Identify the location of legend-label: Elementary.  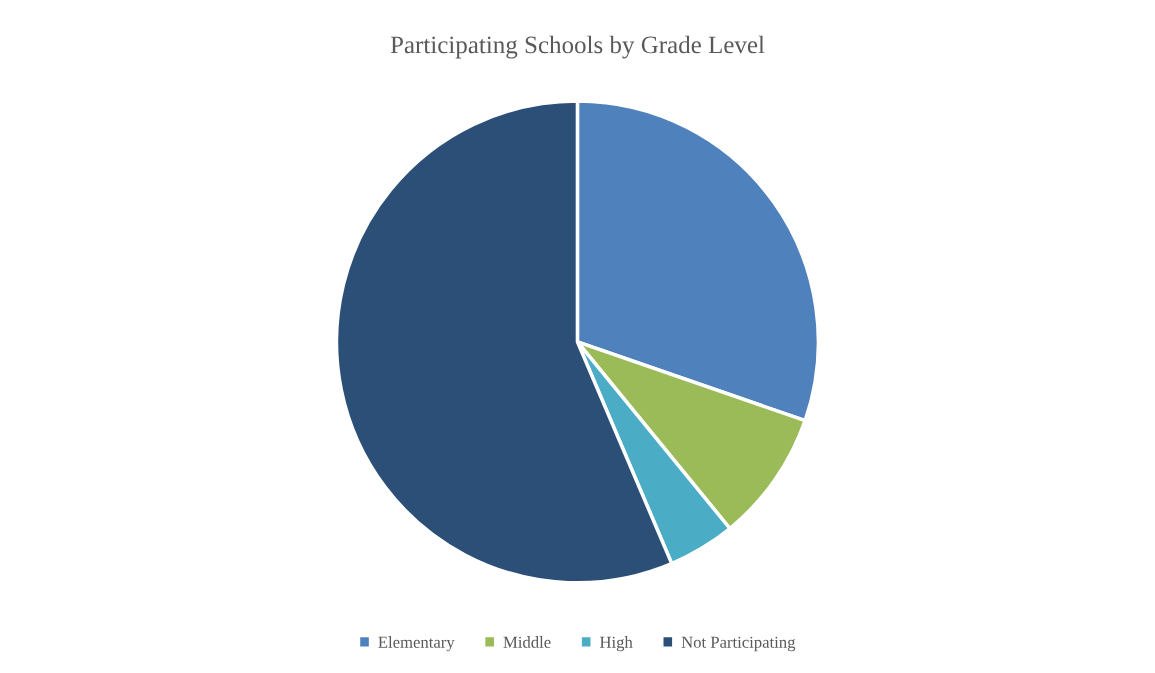
(416, 644).